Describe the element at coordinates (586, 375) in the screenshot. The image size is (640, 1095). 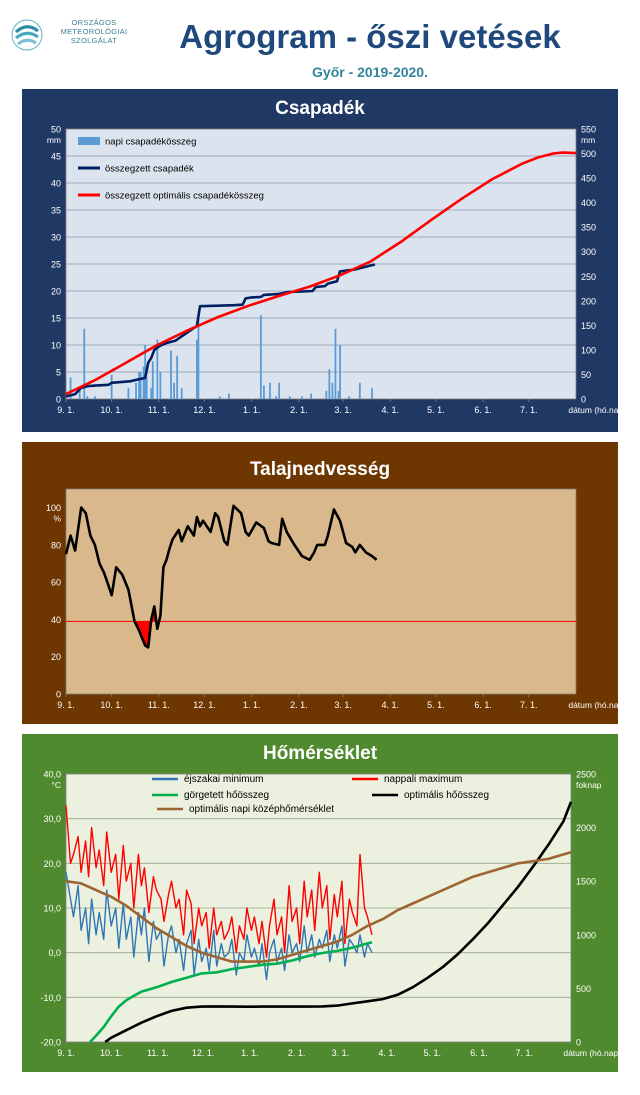
I see `y-right-tick-label: 50` at that location.